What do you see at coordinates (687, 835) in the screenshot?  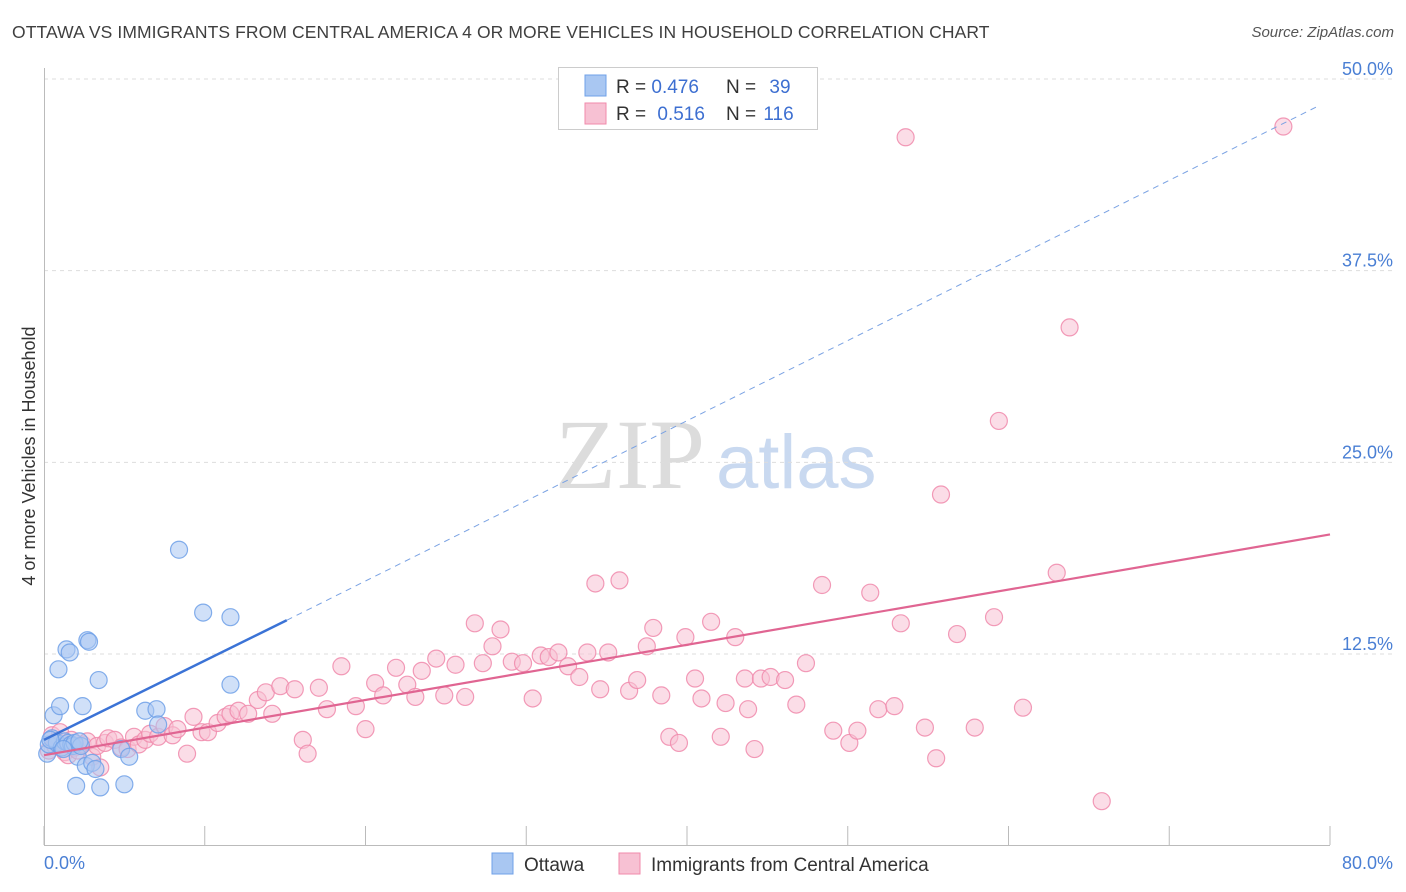 I see `x-ticks` at bounding box center [687, 835].